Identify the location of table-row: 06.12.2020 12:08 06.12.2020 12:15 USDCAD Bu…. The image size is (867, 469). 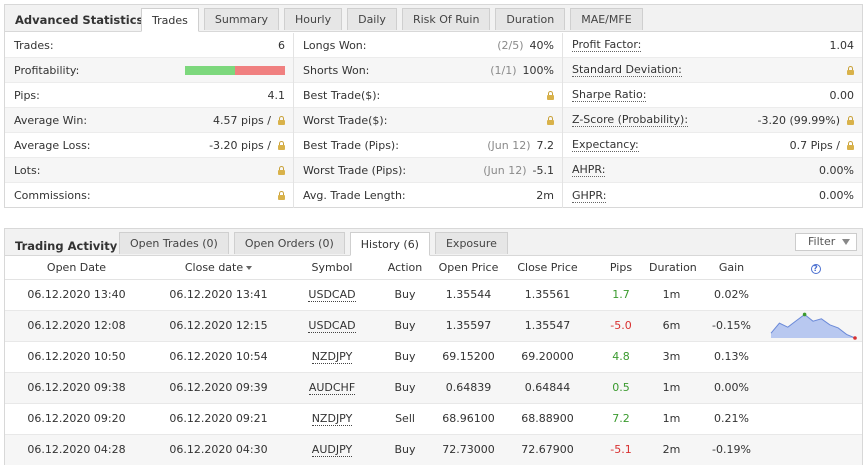
(433, 326).